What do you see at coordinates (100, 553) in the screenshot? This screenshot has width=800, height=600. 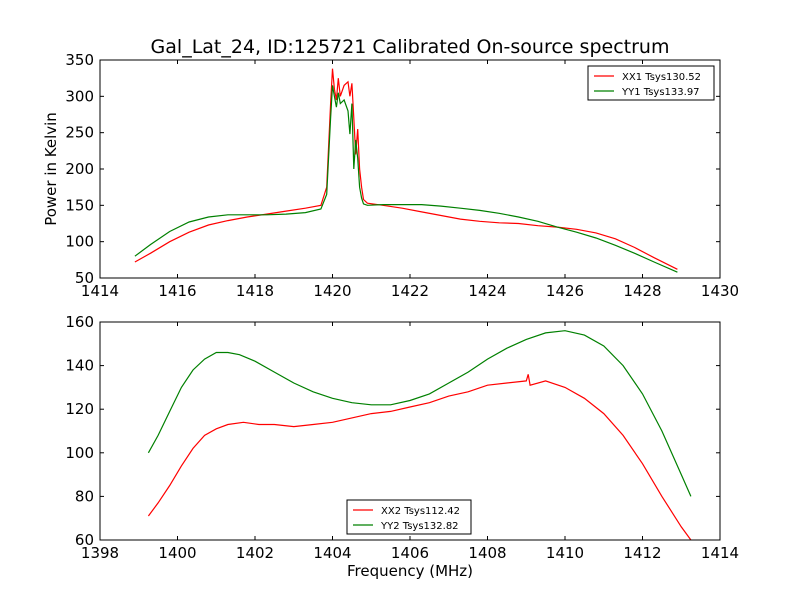 I see `panel-2-x-tick-label: 1398` at bounding box center [100, 553].